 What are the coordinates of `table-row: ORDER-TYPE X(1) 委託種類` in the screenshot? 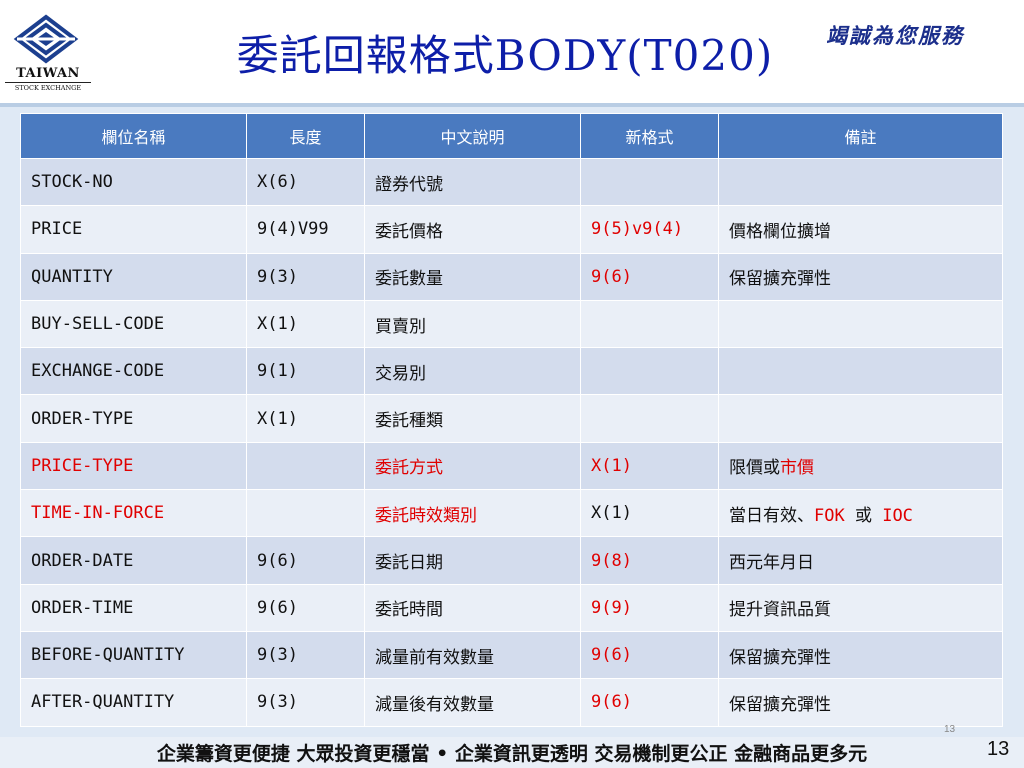 It's located at (511, 418).